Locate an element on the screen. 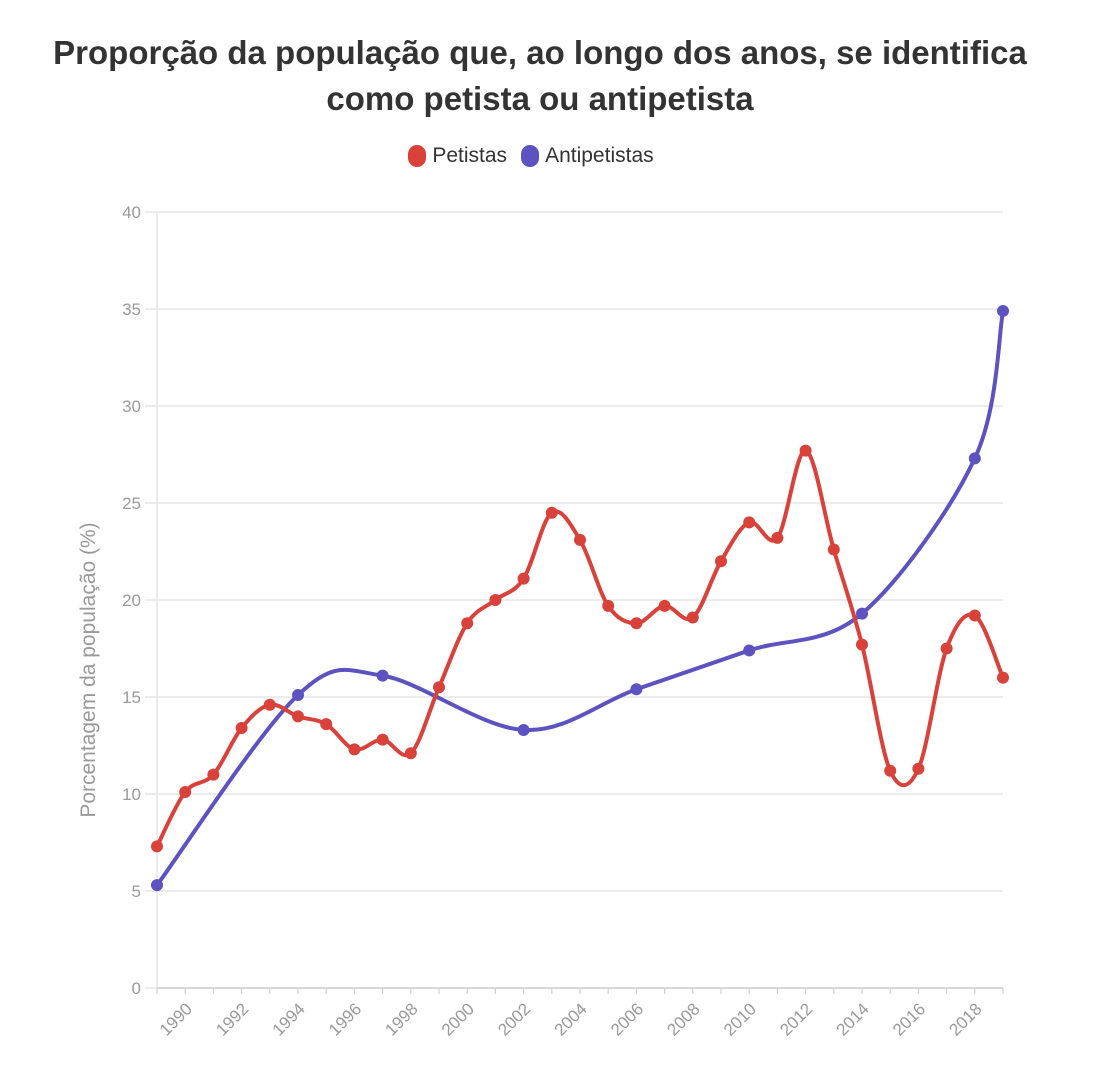  y-tick-label-20: 20 is located at coordinates (131, 600).